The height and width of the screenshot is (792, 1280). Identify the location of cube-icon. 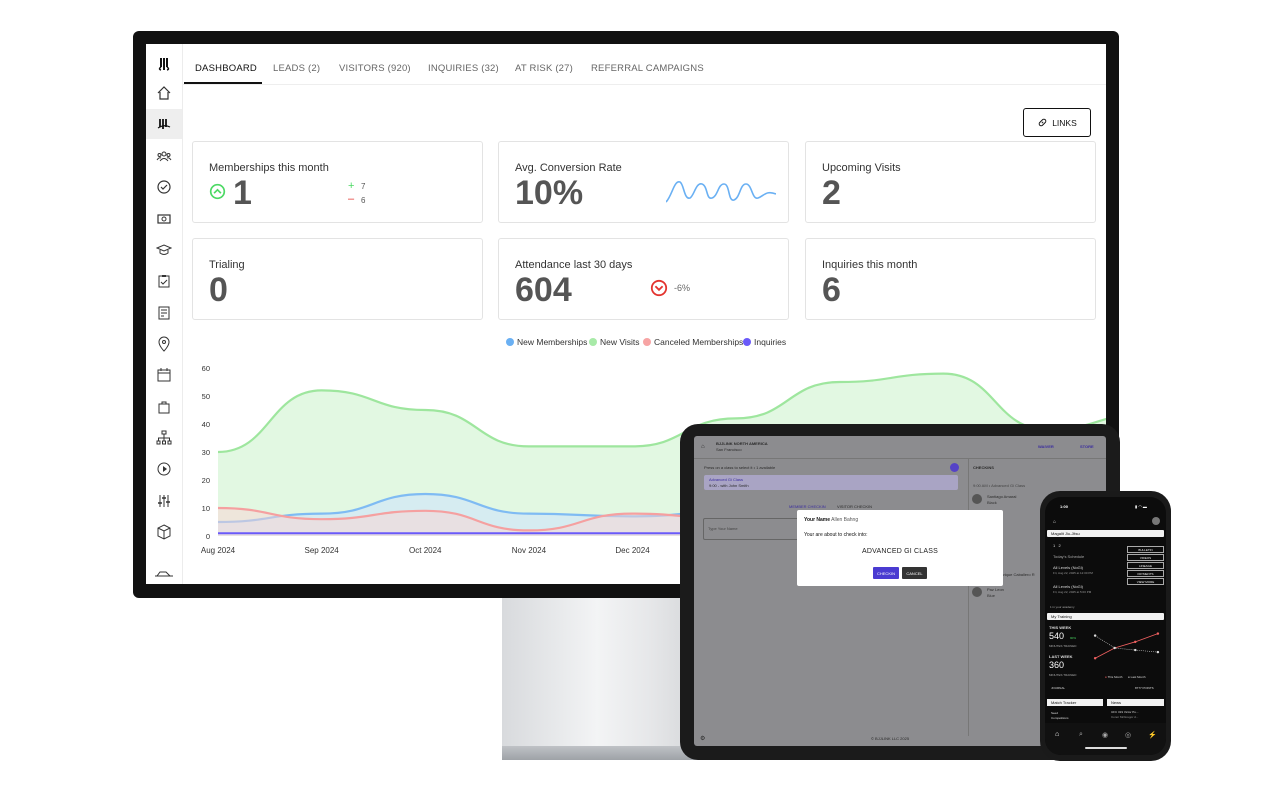
(164, 532).